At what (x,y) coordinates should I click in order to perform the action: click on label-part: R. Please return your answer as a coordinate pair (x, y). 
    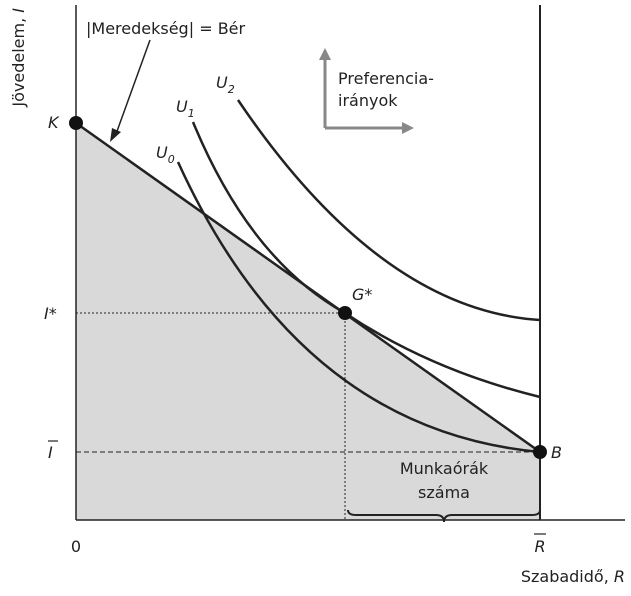
    Looking at the image, I should click on (619, 576).